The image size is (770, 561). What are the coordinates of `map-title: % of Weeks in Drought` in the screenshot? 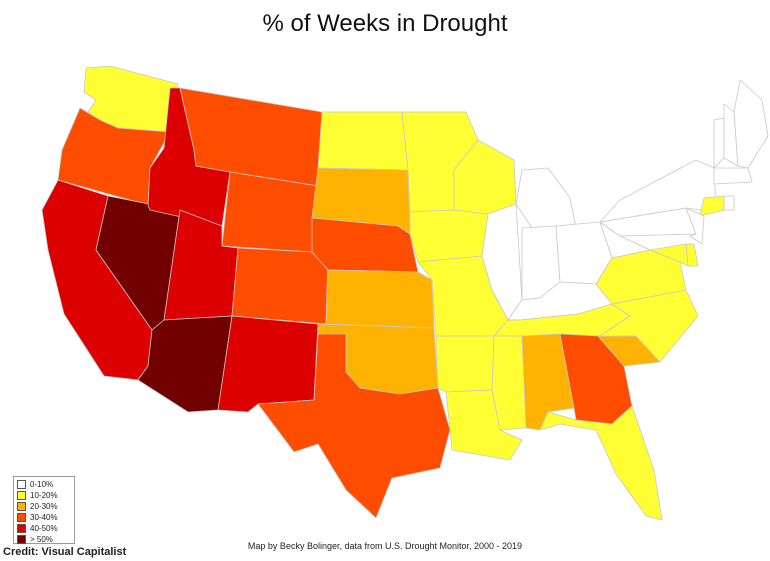 It's located at (385, 23).